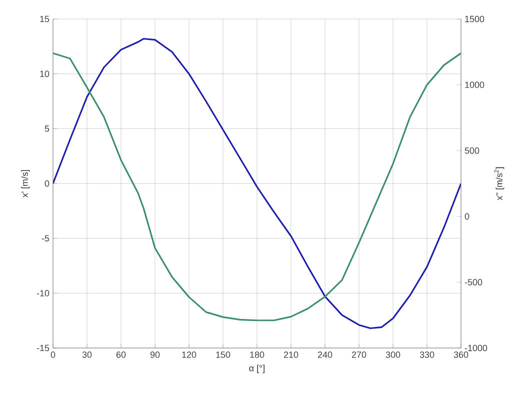 Image resolution: width=513 pixels, height=417 pixels. I want to click on x-tick-label: 120, so click(189, 355).